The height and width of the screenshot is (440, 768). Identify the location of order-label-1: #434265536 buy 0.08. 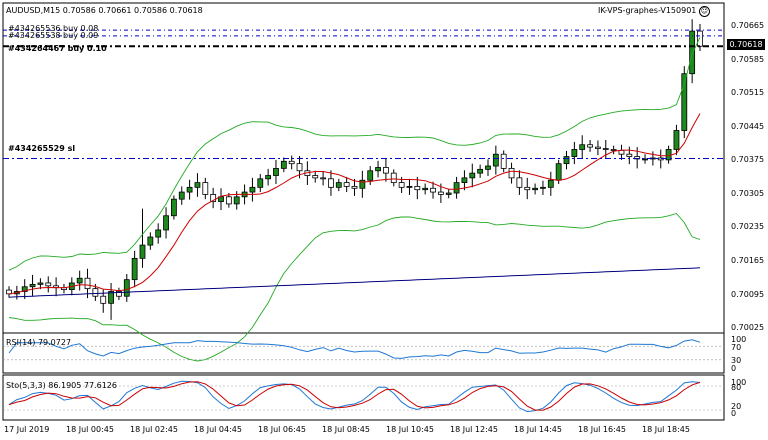
(53, 28).